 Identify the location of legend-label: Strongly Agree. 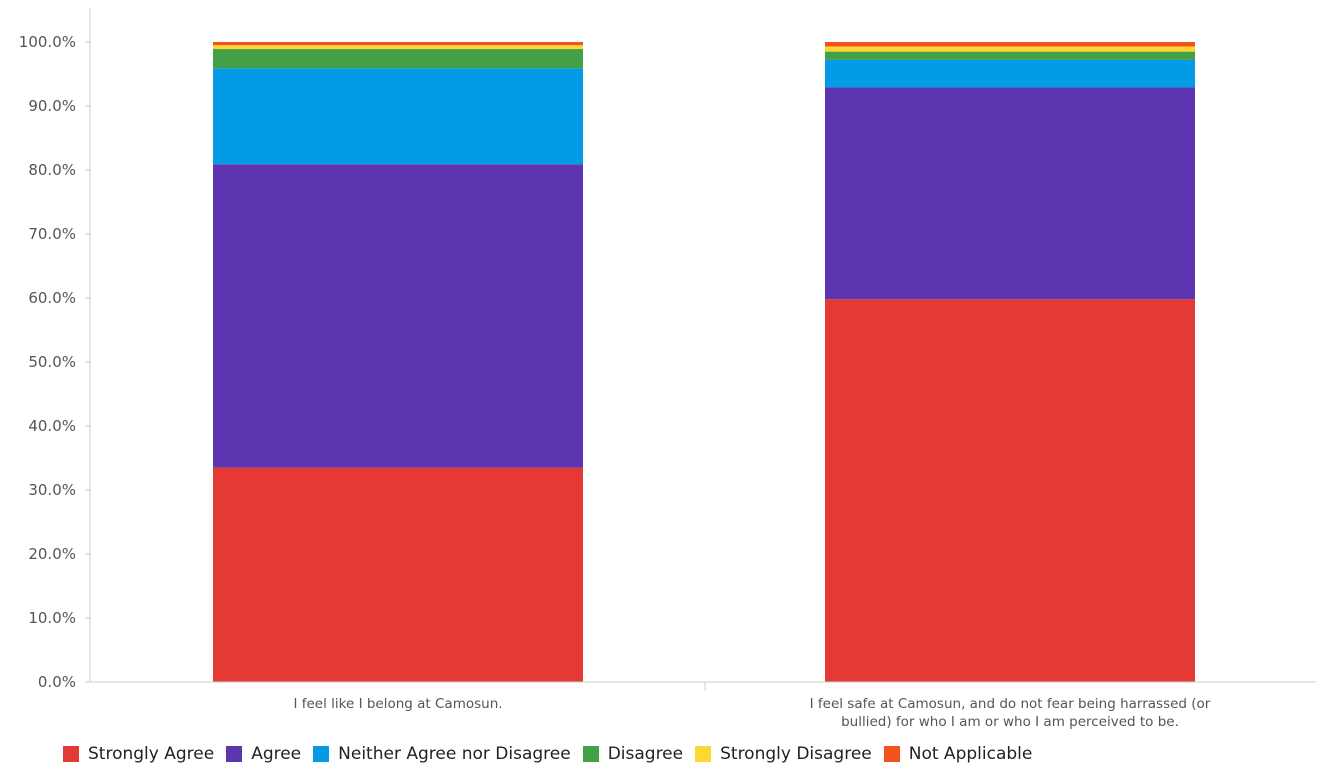
(151, 754).